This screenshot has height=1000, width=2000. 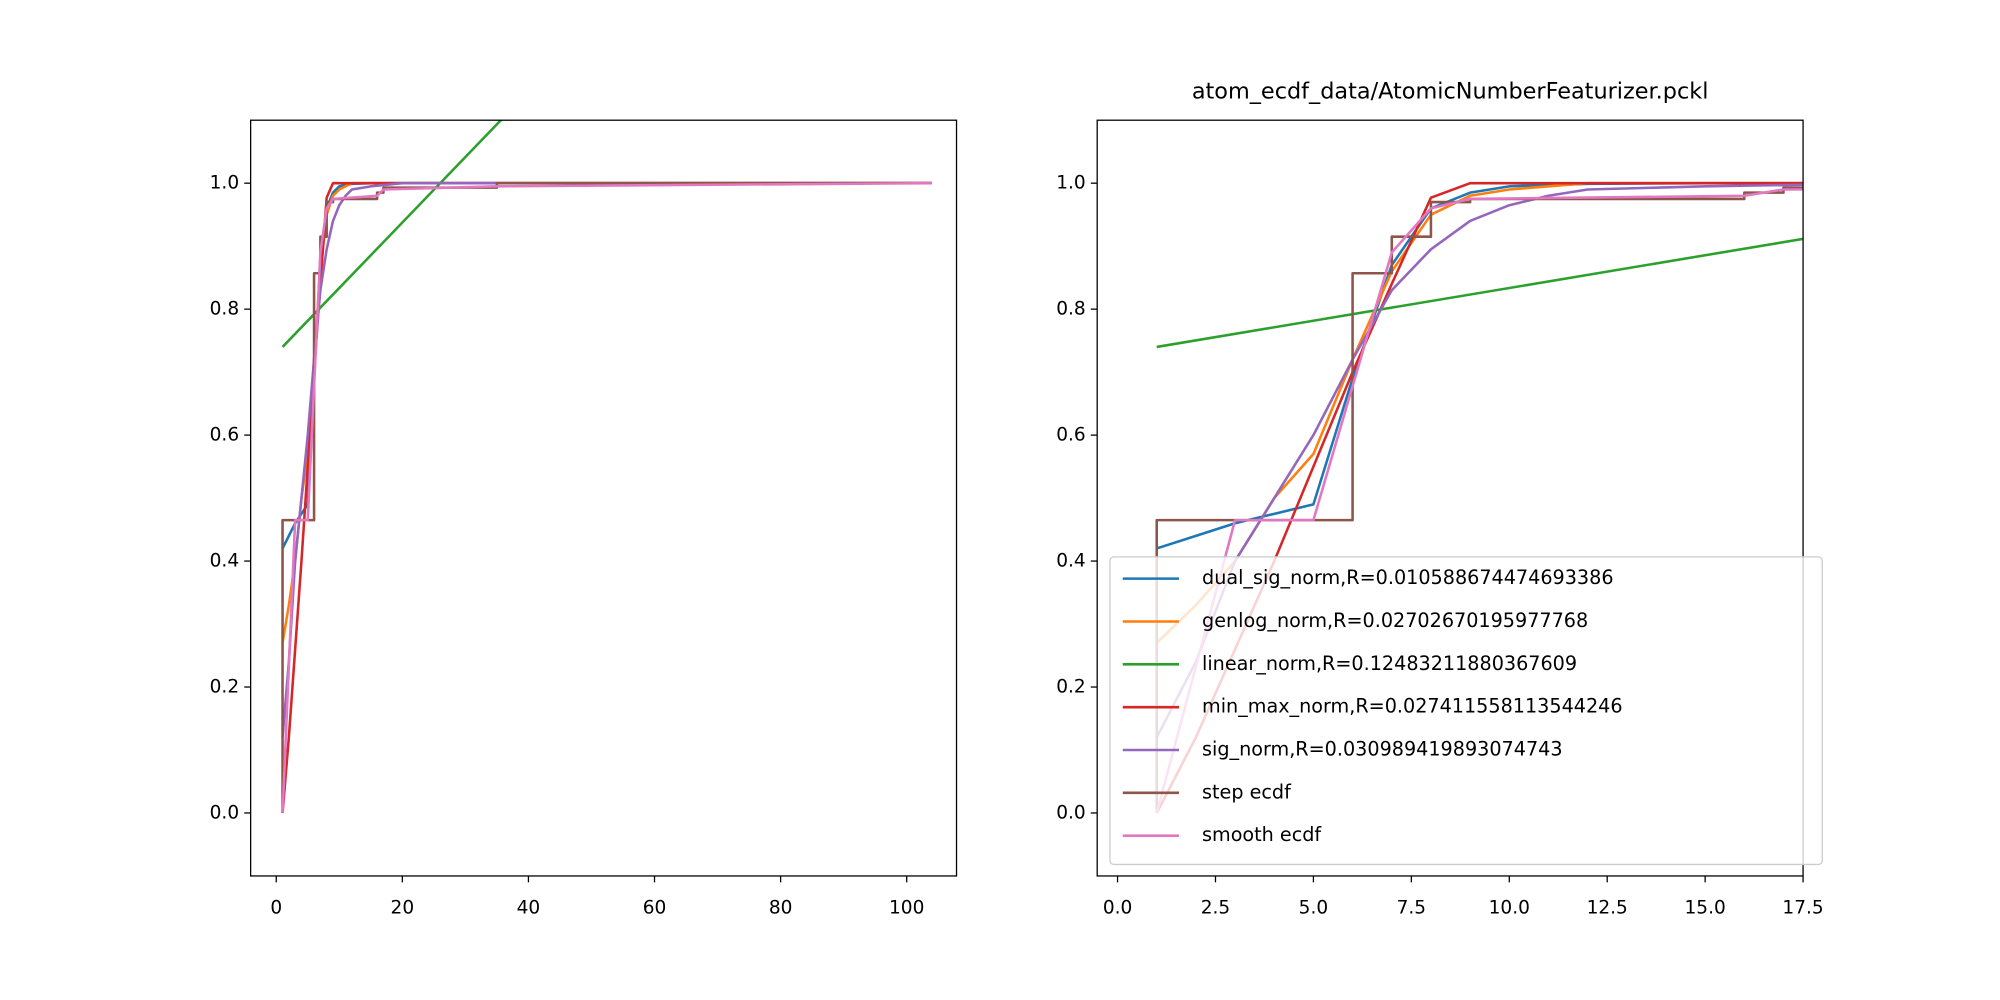 I want to click on legend-label: smooth ecdf, so click(x=1262, y=834).